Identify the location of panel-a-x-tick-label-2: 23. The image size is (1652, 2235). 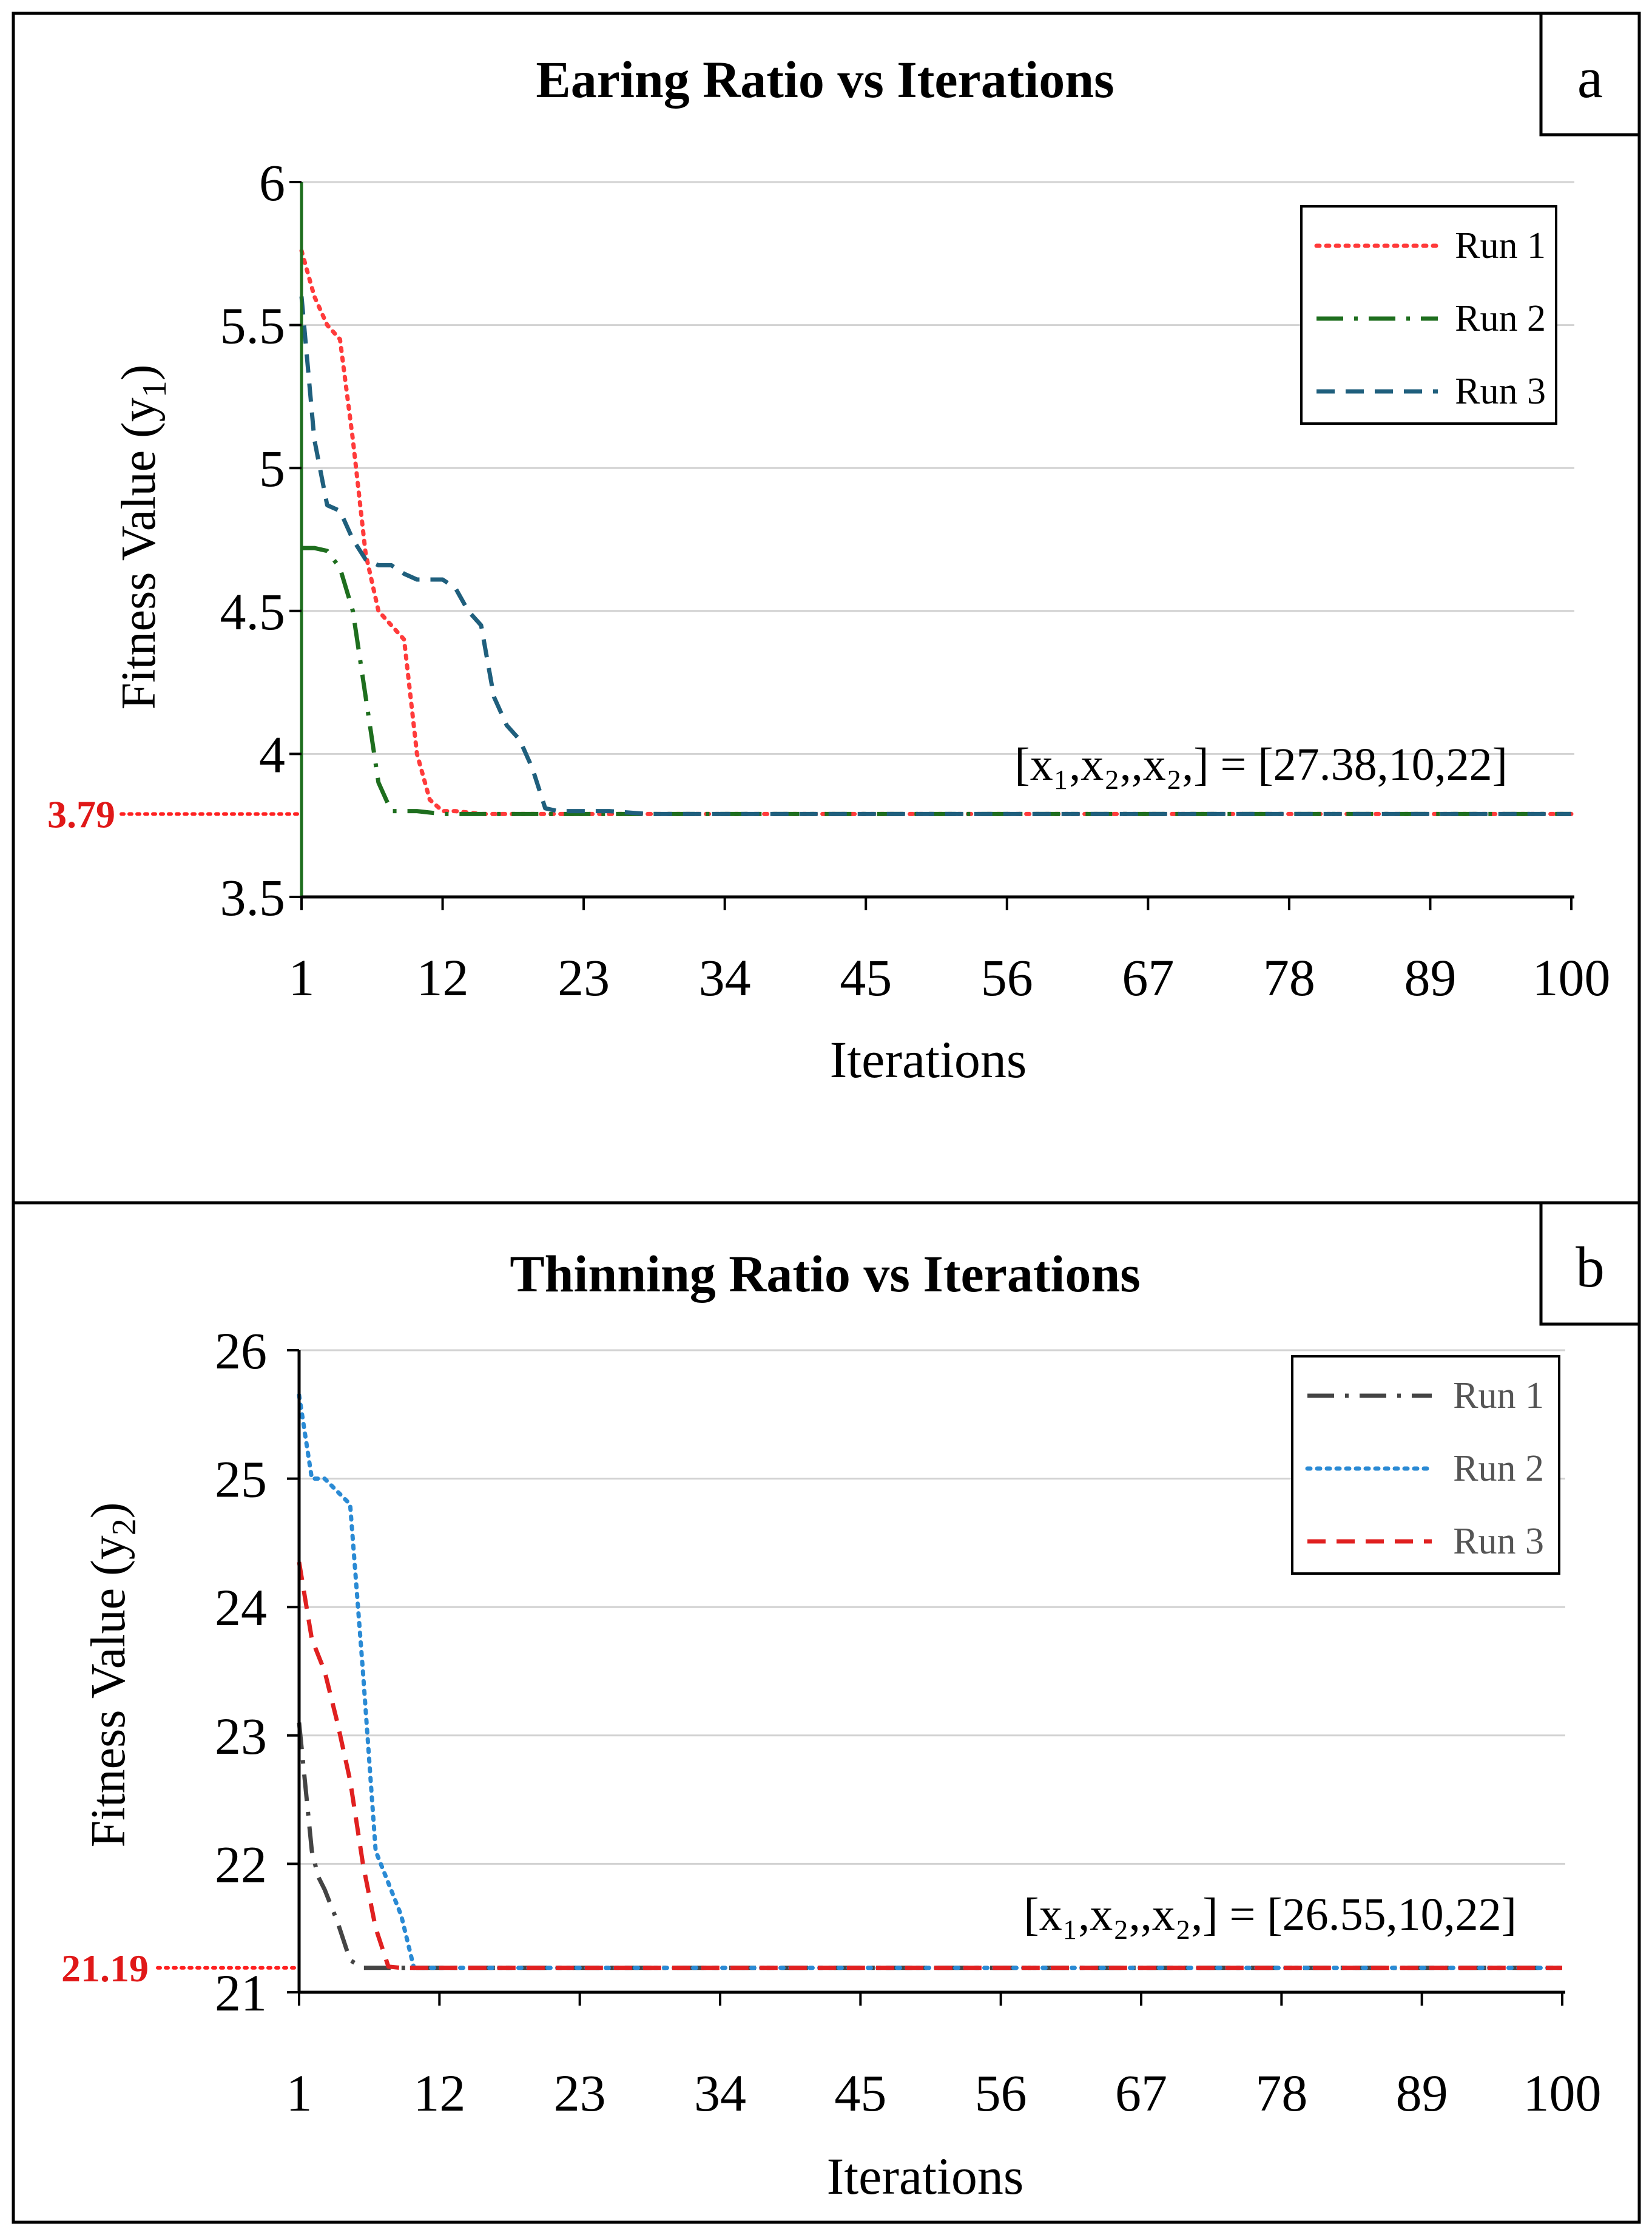
(584, 977).